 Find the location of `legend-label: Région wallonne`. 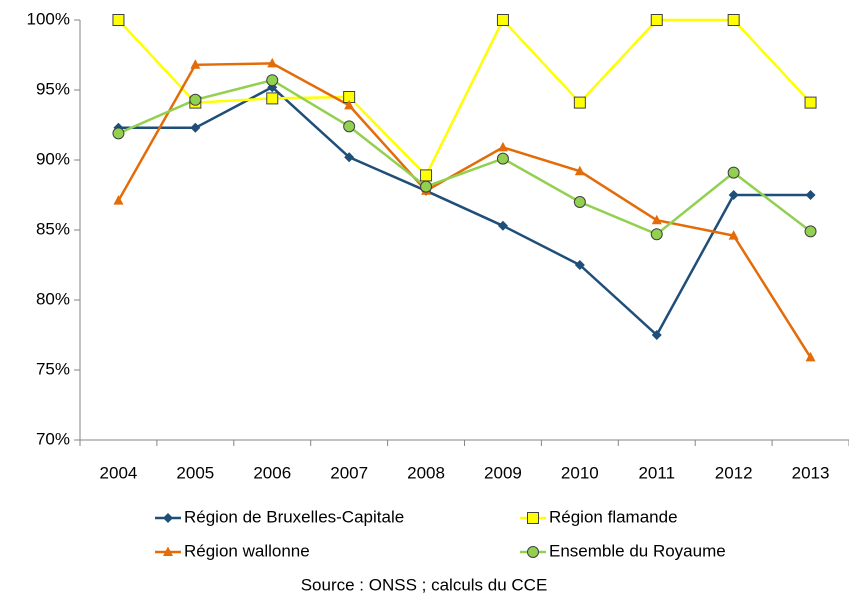

legend-label: Région wallonne is located at coordinates (247, 550).